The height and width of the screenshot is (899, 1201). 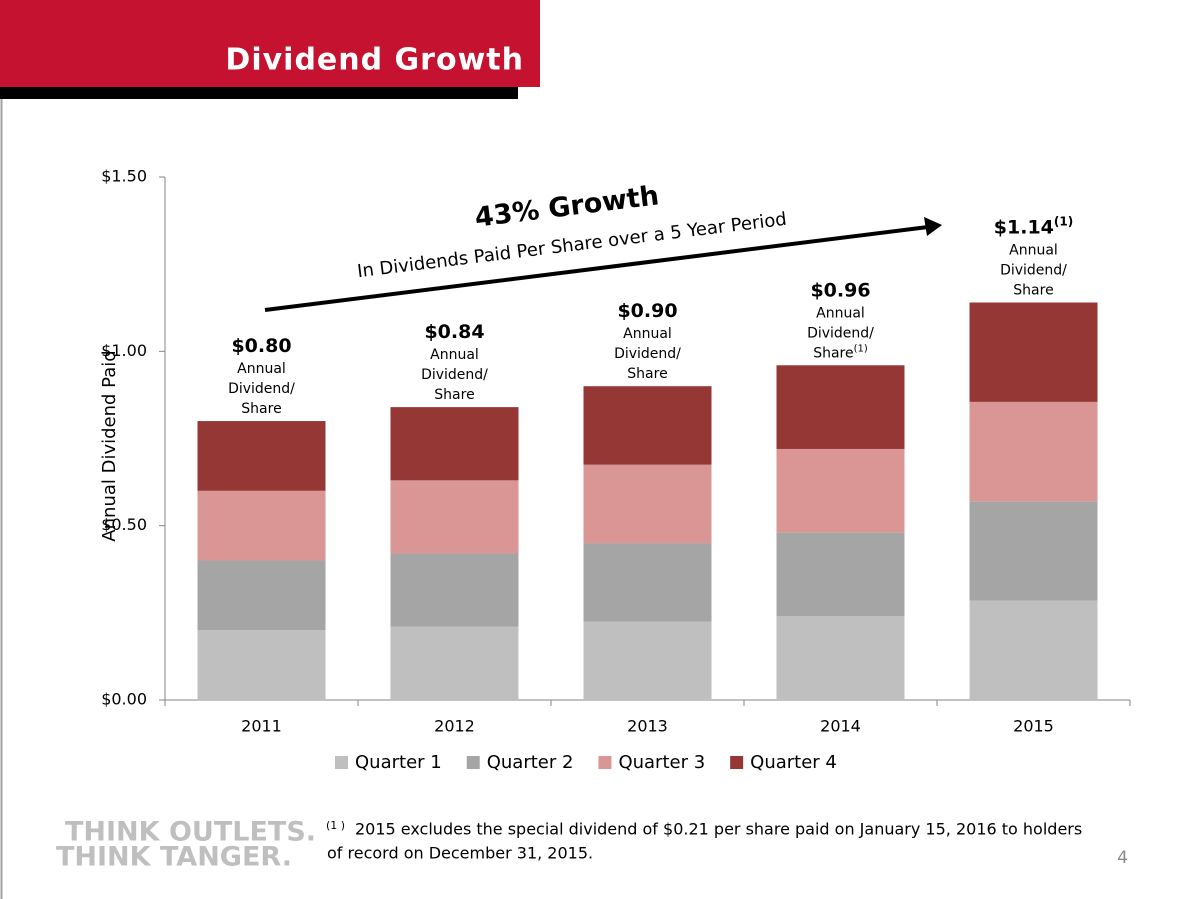 I want to click on total-note: (1), so click(x=1063, y=221).